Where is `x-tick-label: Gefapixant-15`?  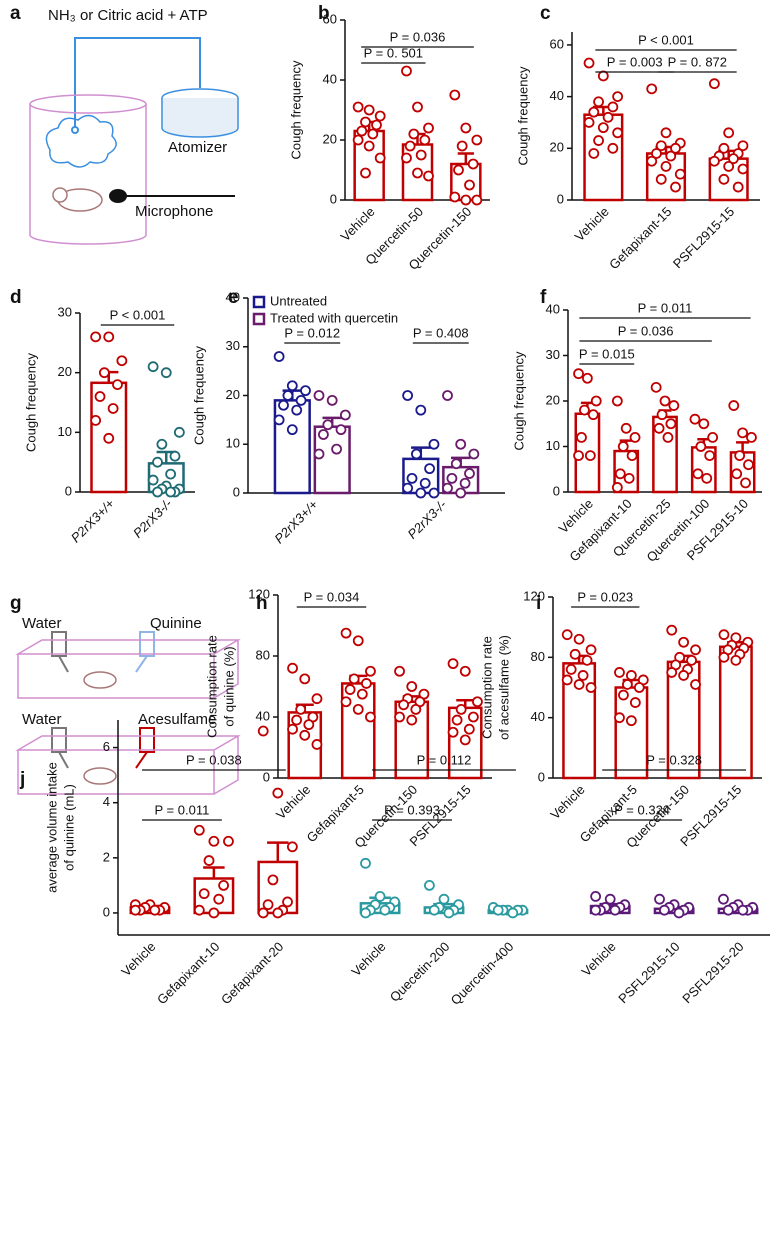
x-tick-label: Gefapixant-15 is located at coordinates (640, 238).